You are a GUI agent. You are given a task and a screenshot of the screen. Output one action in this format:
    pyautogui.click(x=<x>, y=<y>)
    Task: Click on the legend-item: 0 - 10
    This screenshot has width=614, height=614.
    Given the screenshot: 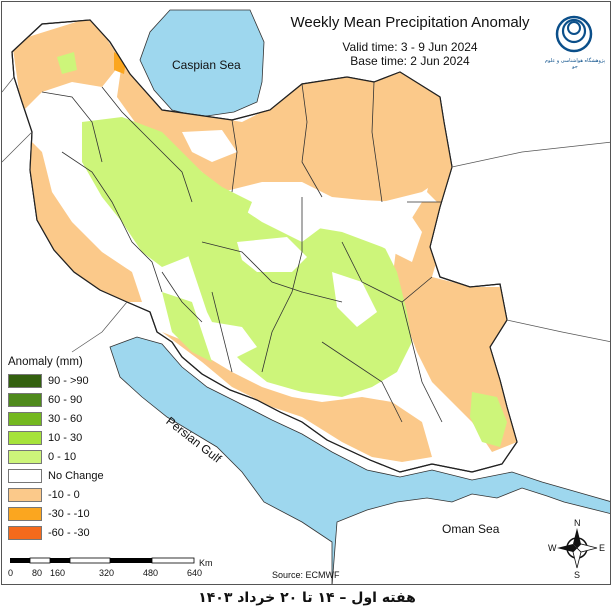 What is the action you would take?
    pyautogui.click(x=72, y=456)
    